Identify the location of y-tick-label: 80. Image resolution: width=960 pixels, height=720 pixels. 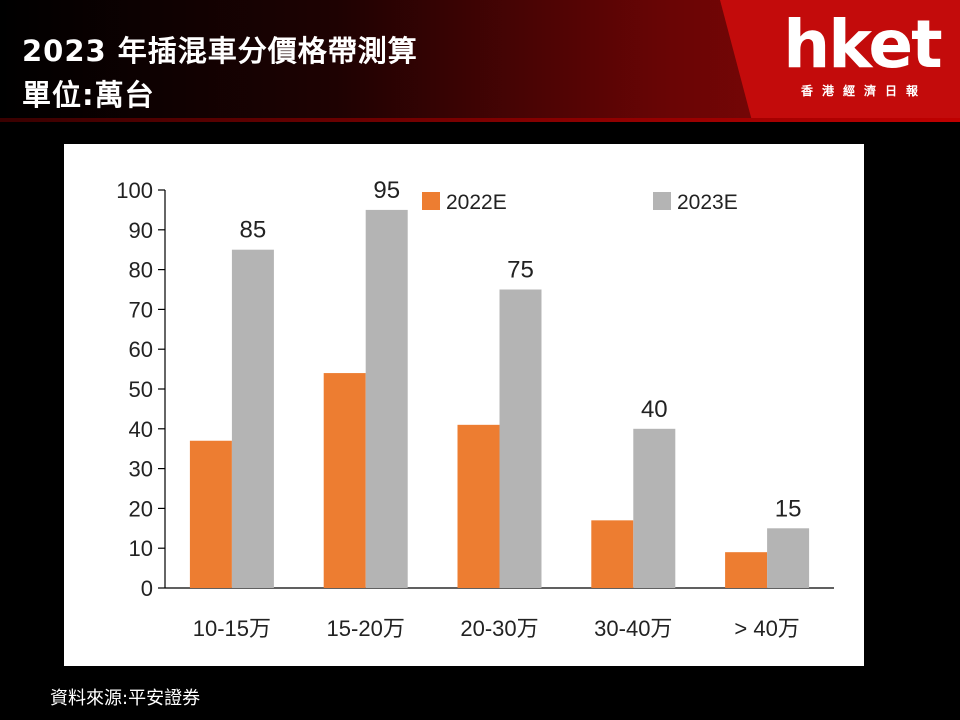
(141, 270).